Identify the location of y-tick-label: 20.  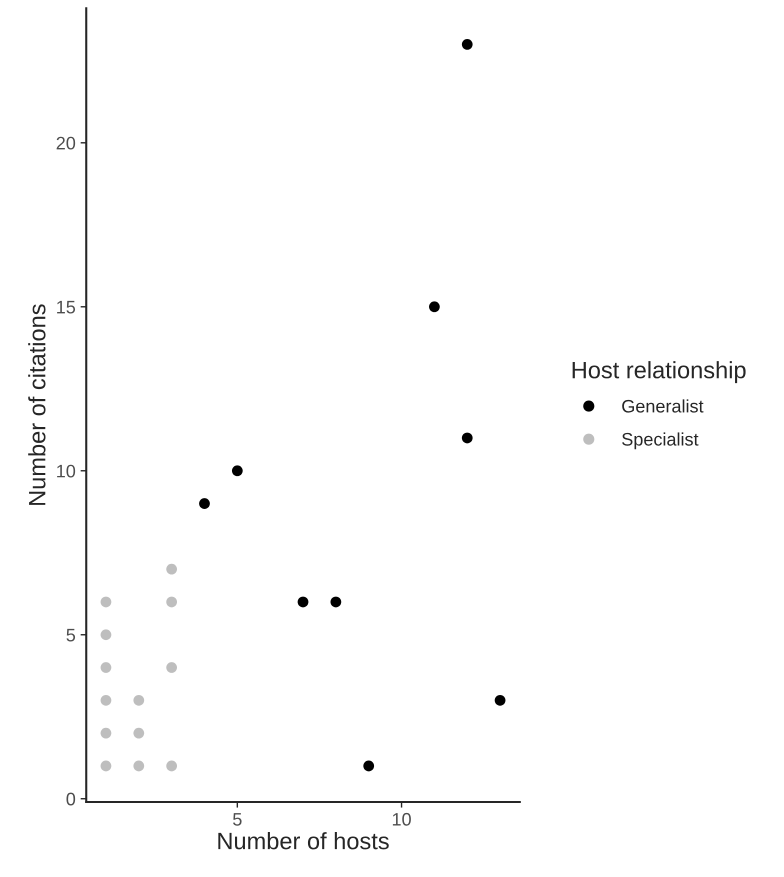
(66, 143).